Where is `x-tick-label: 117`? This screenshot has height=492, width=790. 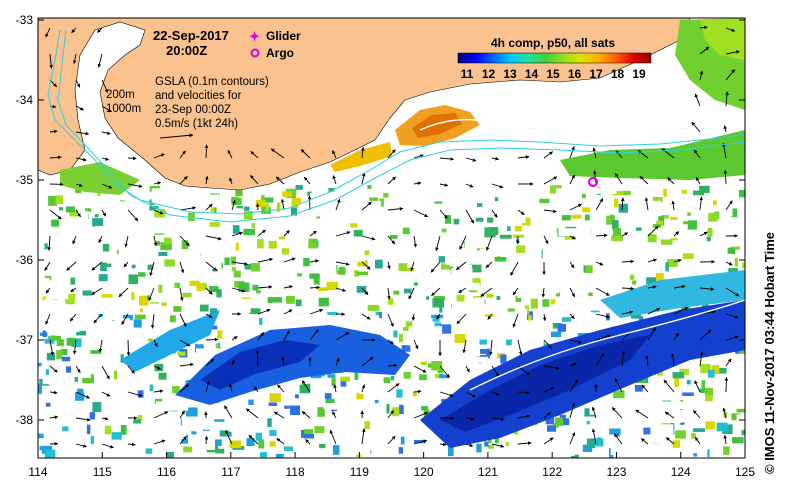 x-tick-label: 117 is located at coordinates (230, 472).